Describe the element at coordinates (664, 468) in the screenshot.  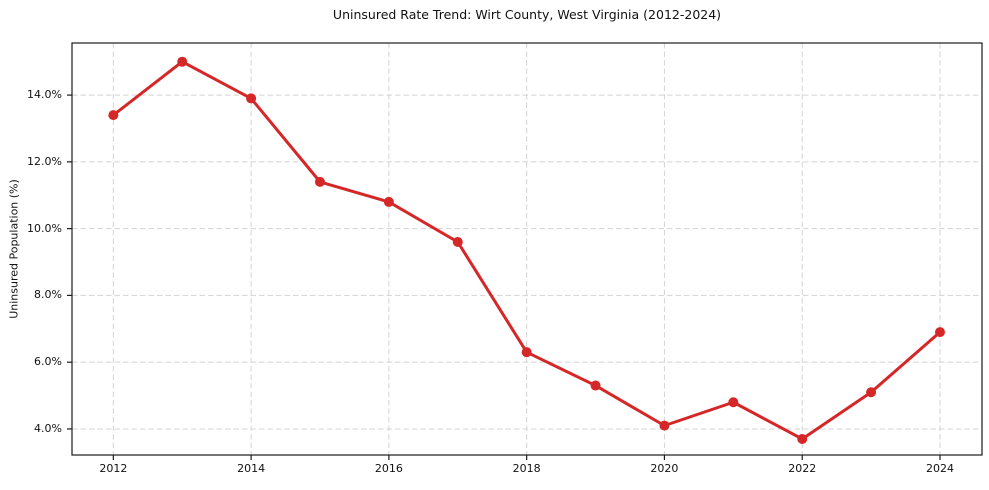
I see `x-tick-label: 2020` at that location.